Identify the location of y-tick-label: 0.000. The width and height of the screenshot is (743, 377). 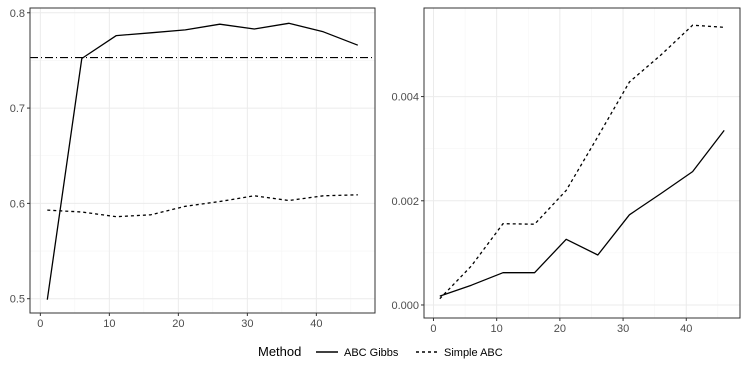
(405, 306).